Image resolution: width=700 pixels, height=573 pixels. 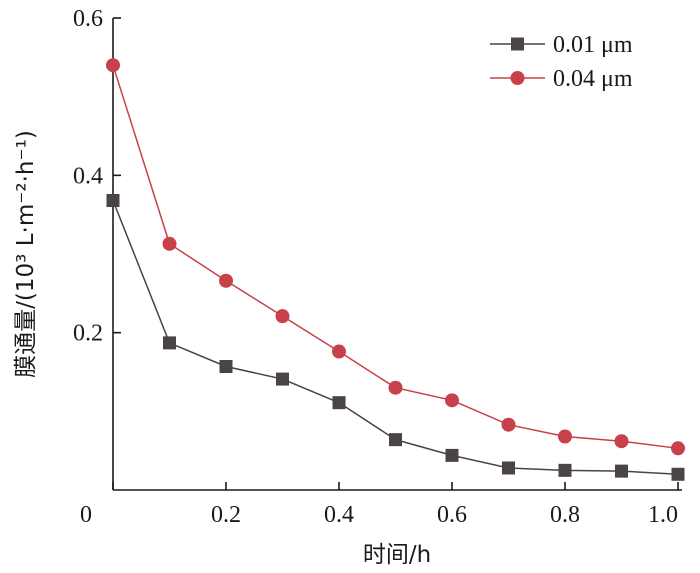 What do you see at coordinates (86, 515) in the screenshot?
I see `x-tick-label: 0` at bounding box center [86, 515].